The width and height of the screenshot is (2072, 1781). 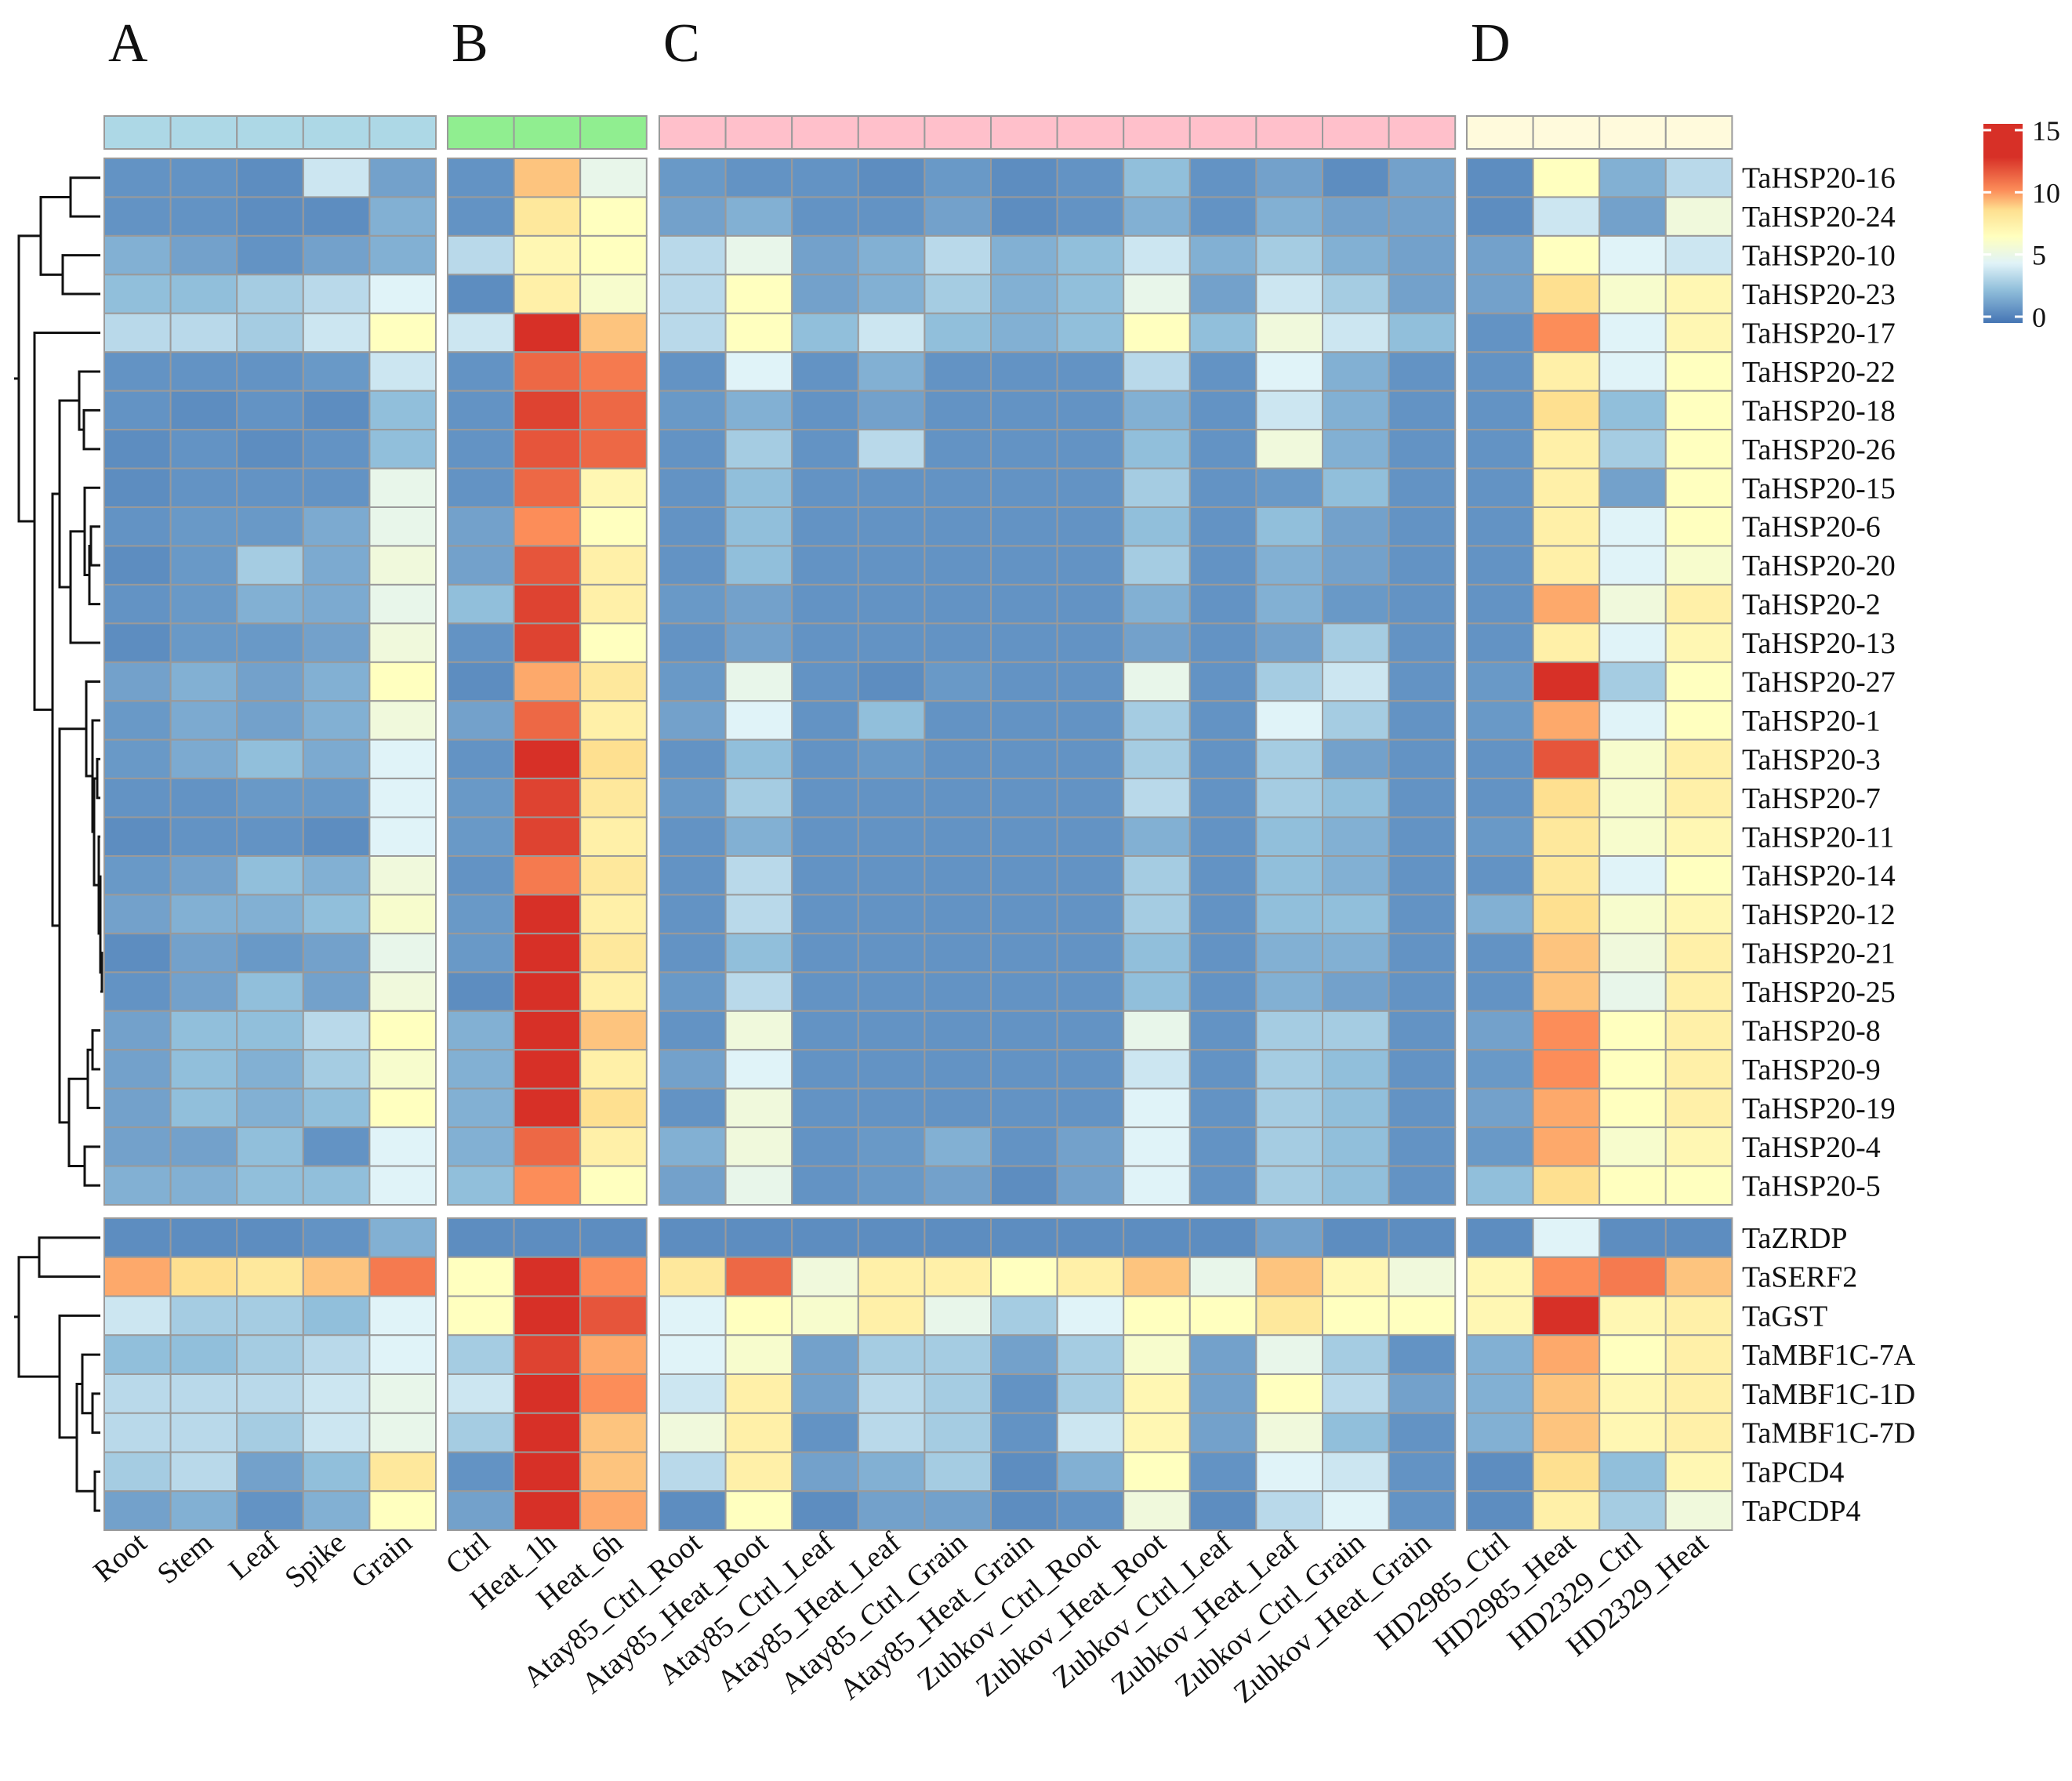 What do you see at coordinates (381, 1560) in the screenshot?
I see `column-label: Grain` at bounding box center [381, 1560].